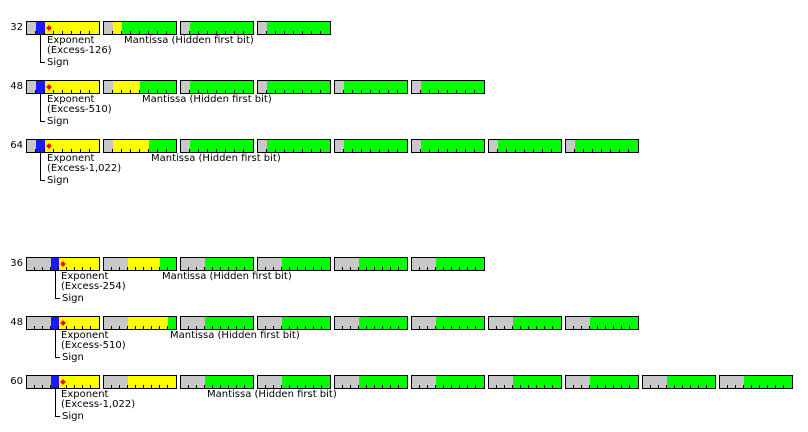 The image size is (808, 432). What do you see at coordinates (98, 404) in the screenshot?
I see `excess-label: (Excess-1,022)` at bounding box center [98, 404].